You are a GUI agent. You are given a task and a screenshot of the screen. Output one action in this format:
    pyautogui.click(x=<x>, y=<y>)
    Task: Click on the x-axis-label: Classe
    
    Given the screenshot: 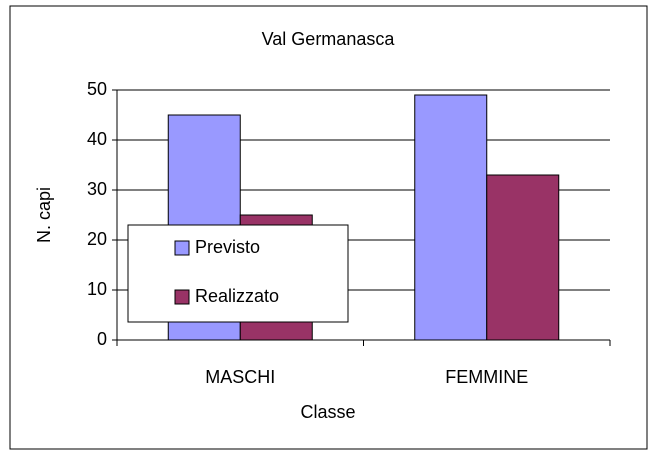 What is the action you would take?
    pyautogui.click(x=327, y=412)
    